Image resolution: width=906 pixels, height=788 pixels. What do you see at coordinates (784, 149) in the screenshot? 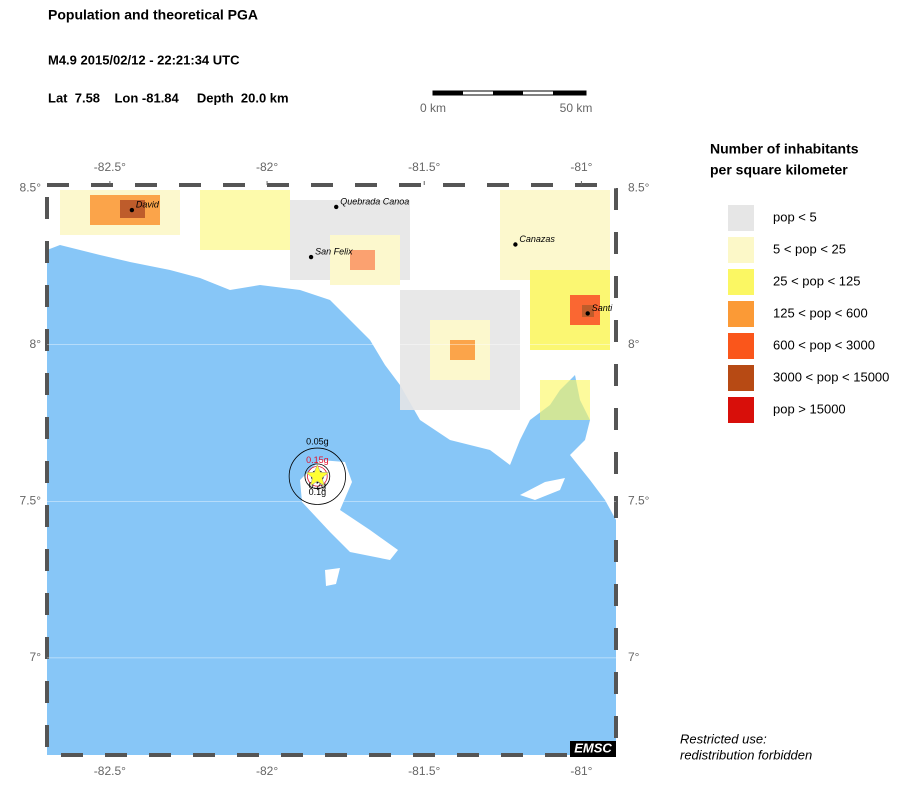
I see `legend-title: Number of inhabitants` at bounding box center [784, 149].